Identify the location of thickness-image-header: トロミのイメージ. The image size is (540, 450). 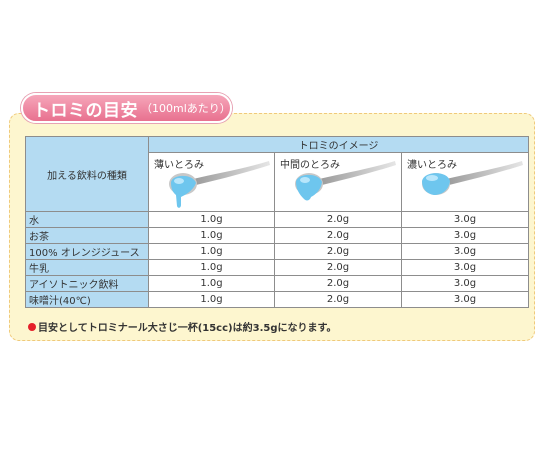
(338, 144).